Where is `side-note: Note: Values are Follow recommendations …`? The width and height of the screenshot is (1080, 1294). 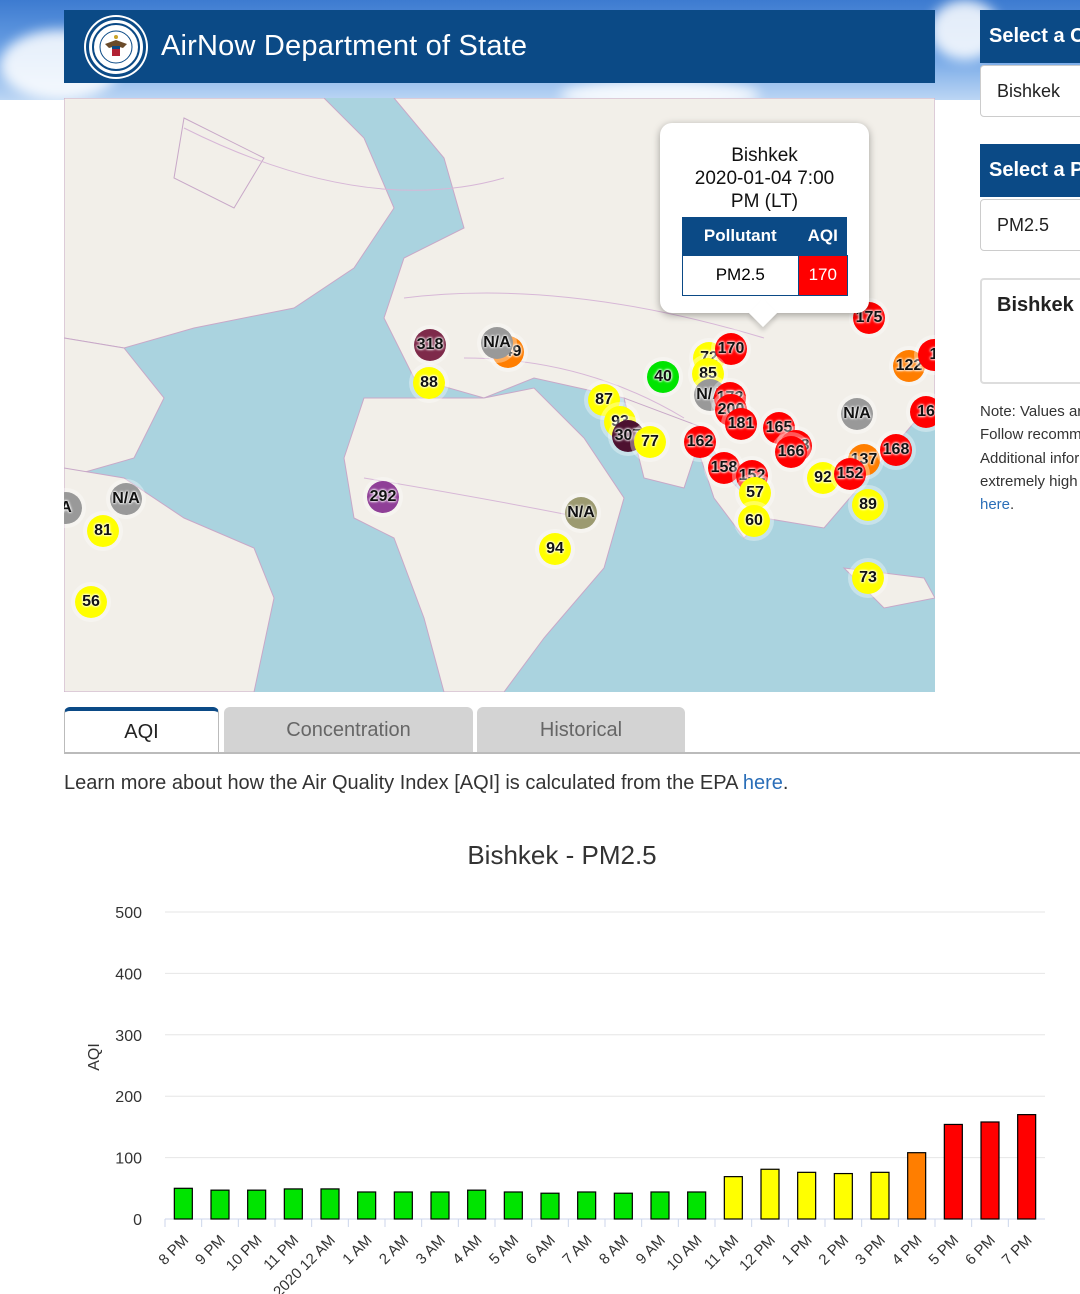
side-note: Note: Values are Follow recommendations … is located at coordinates (1030, 458).